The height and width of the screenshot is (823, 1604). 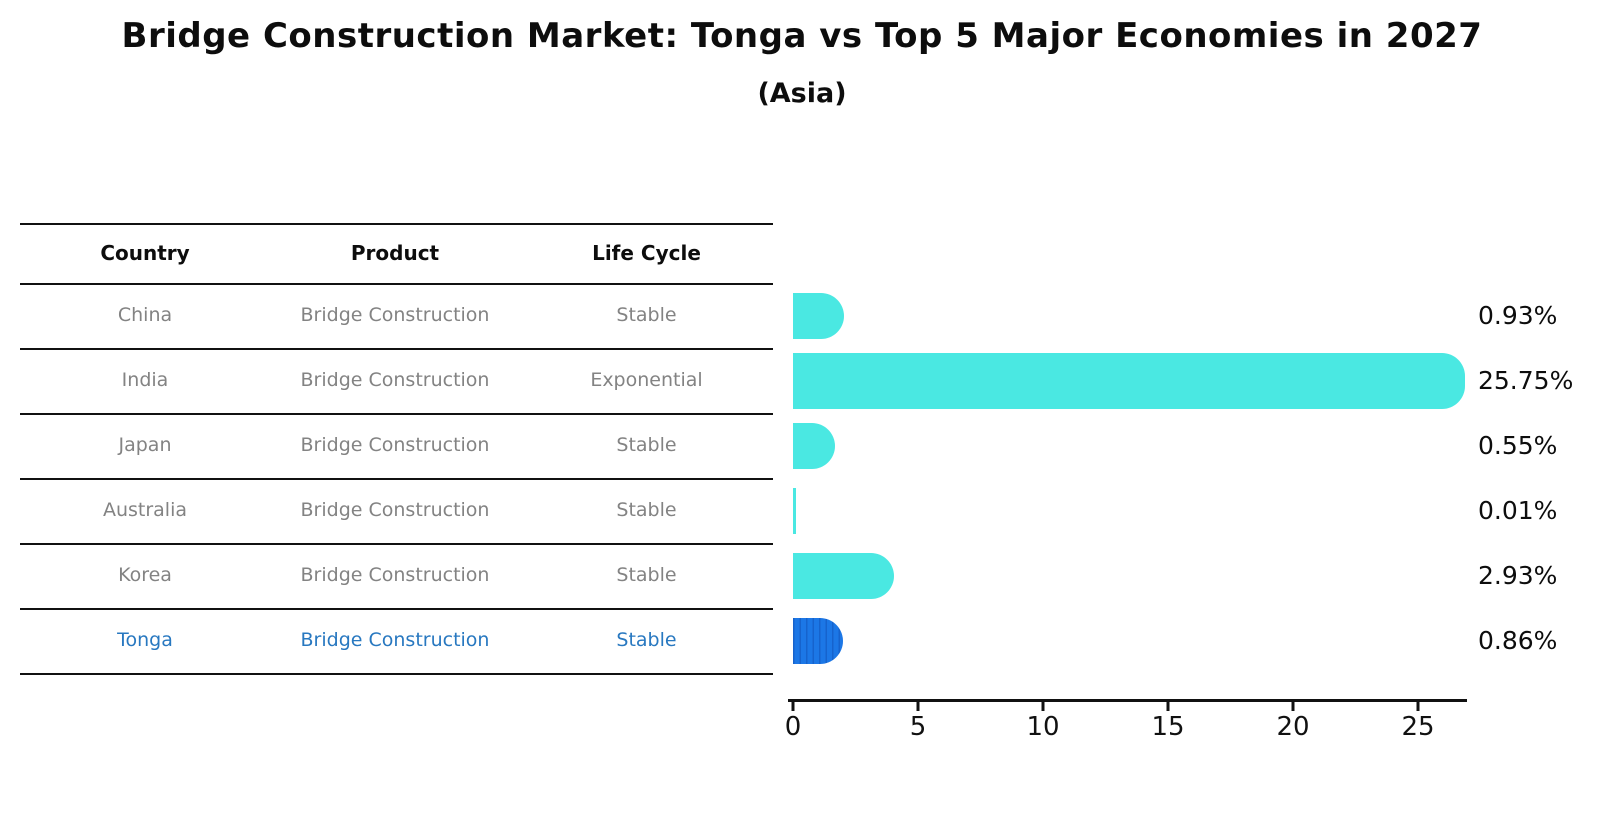 What do you see at coordinates (395, 253) in the screenshot?
I see `column-header-product: Product` at bounding box center [395, 253].